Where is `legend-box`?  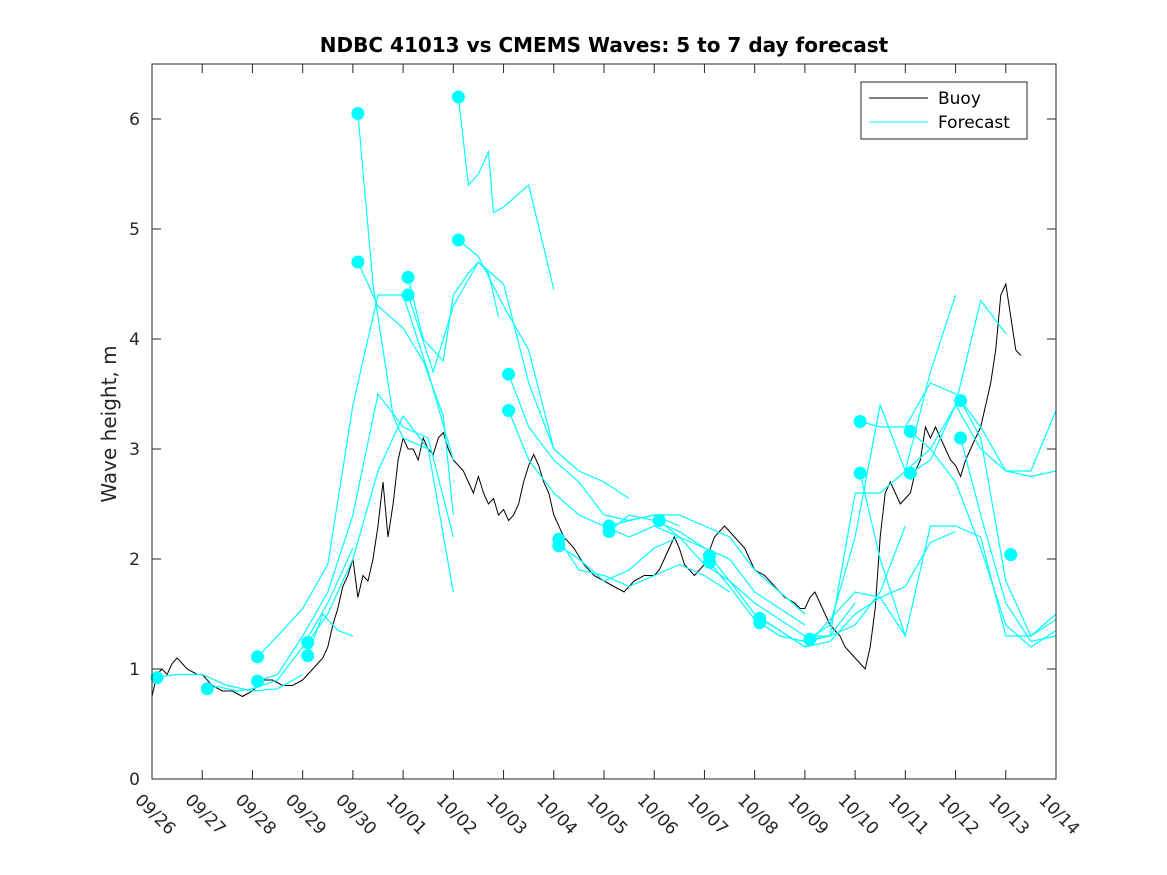 legend-box is located at coordinates (944, 110).